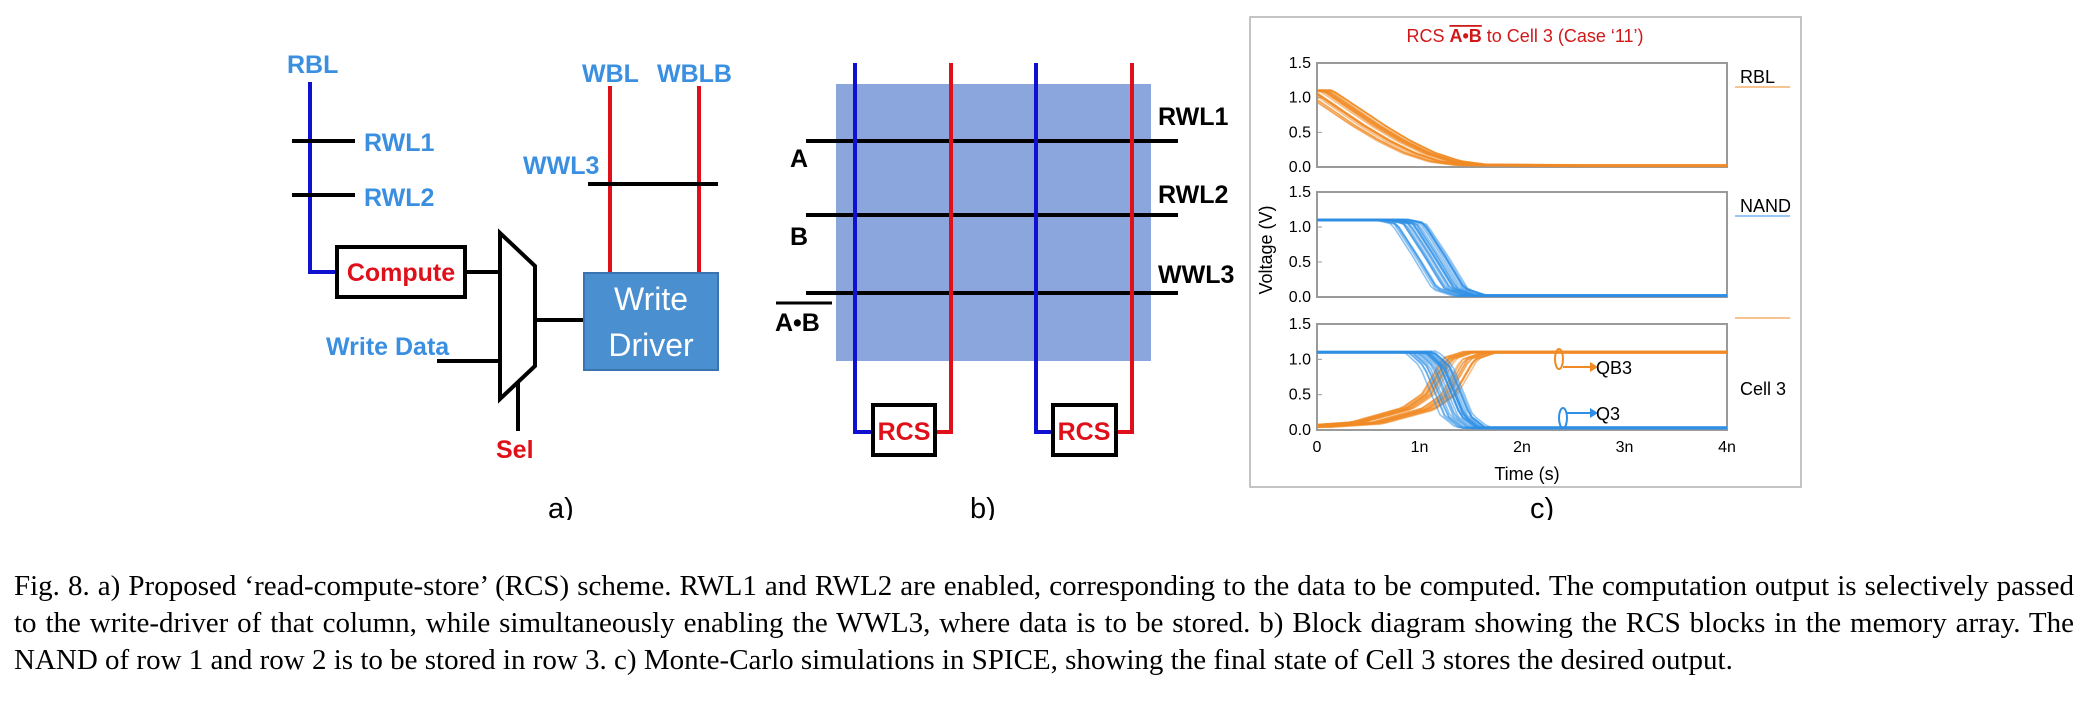  What do you see at coordinates (388, 347) in the screenshot?
I see `write-data-label: Write Data` at bounding box center [388, 347].